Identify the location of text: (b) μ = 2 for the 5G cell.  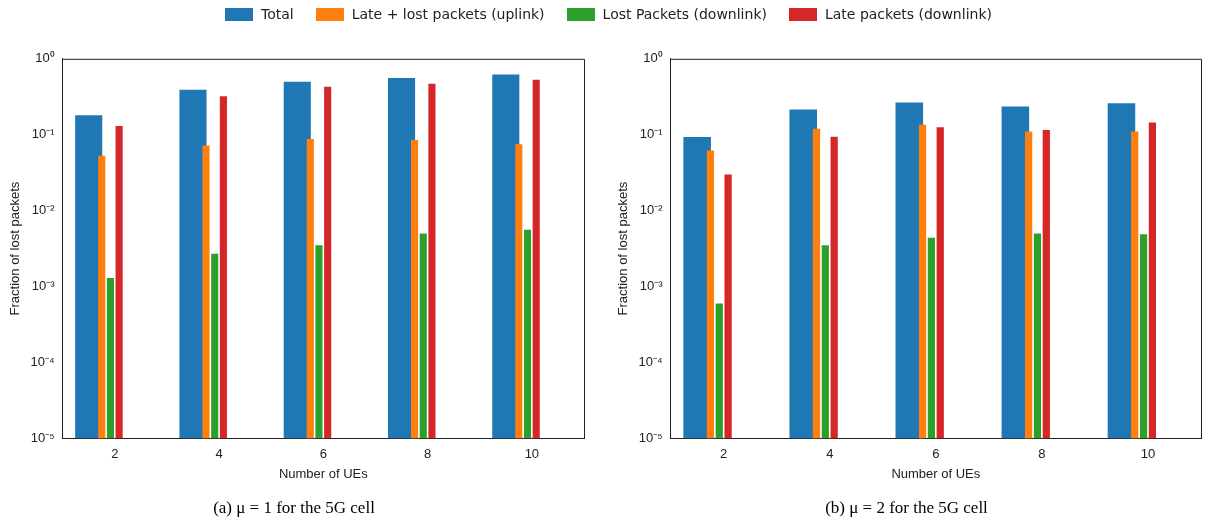
(907, 508).